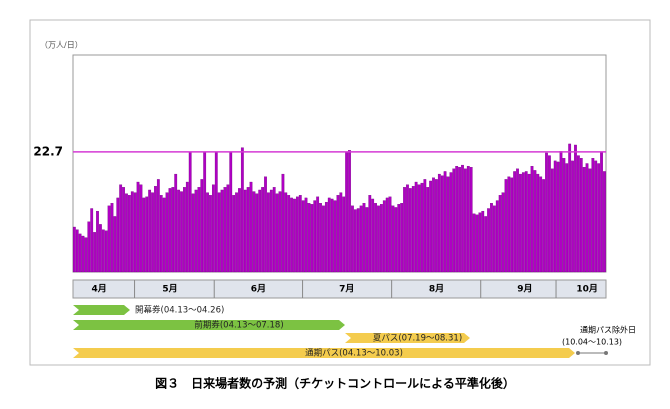 The height and width of the screenshot is (409, 670). What do you see at coordinates (335, 383) in the screenshot?
I see `caption: 図３ 日来場者数の予測（チケットコントロールによる平準化後）` at bounding box center [335, 383].